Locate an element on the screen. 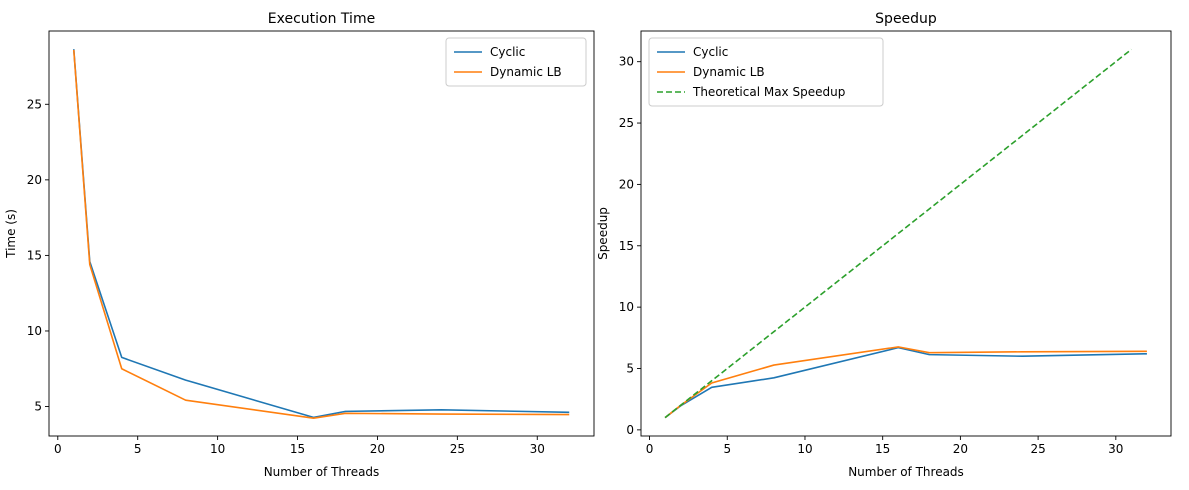 This screenshot has height=490, width=1189. legend: Cyclic Dynamic LB Theoretical Max Speedup is located at coordinates (766, 72).